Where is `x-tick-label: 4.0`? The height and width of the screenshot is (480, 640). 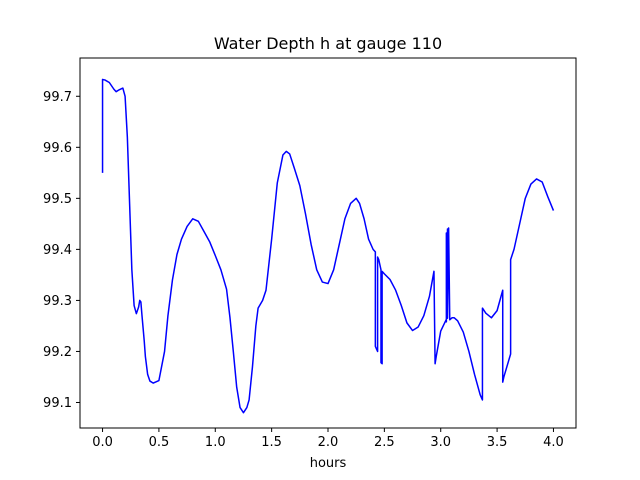 x-tick-label: 4.0 is located at coordinates (553, 442).